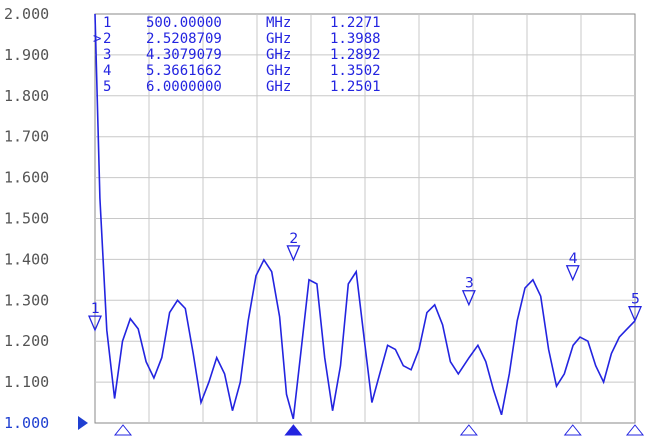 The height and width of the screenshot is (439, 646). What do you see at coordinates (26, 341) in the screenshot?
I see `y-tick-label: 1.200` at bounding box center [26, 341].